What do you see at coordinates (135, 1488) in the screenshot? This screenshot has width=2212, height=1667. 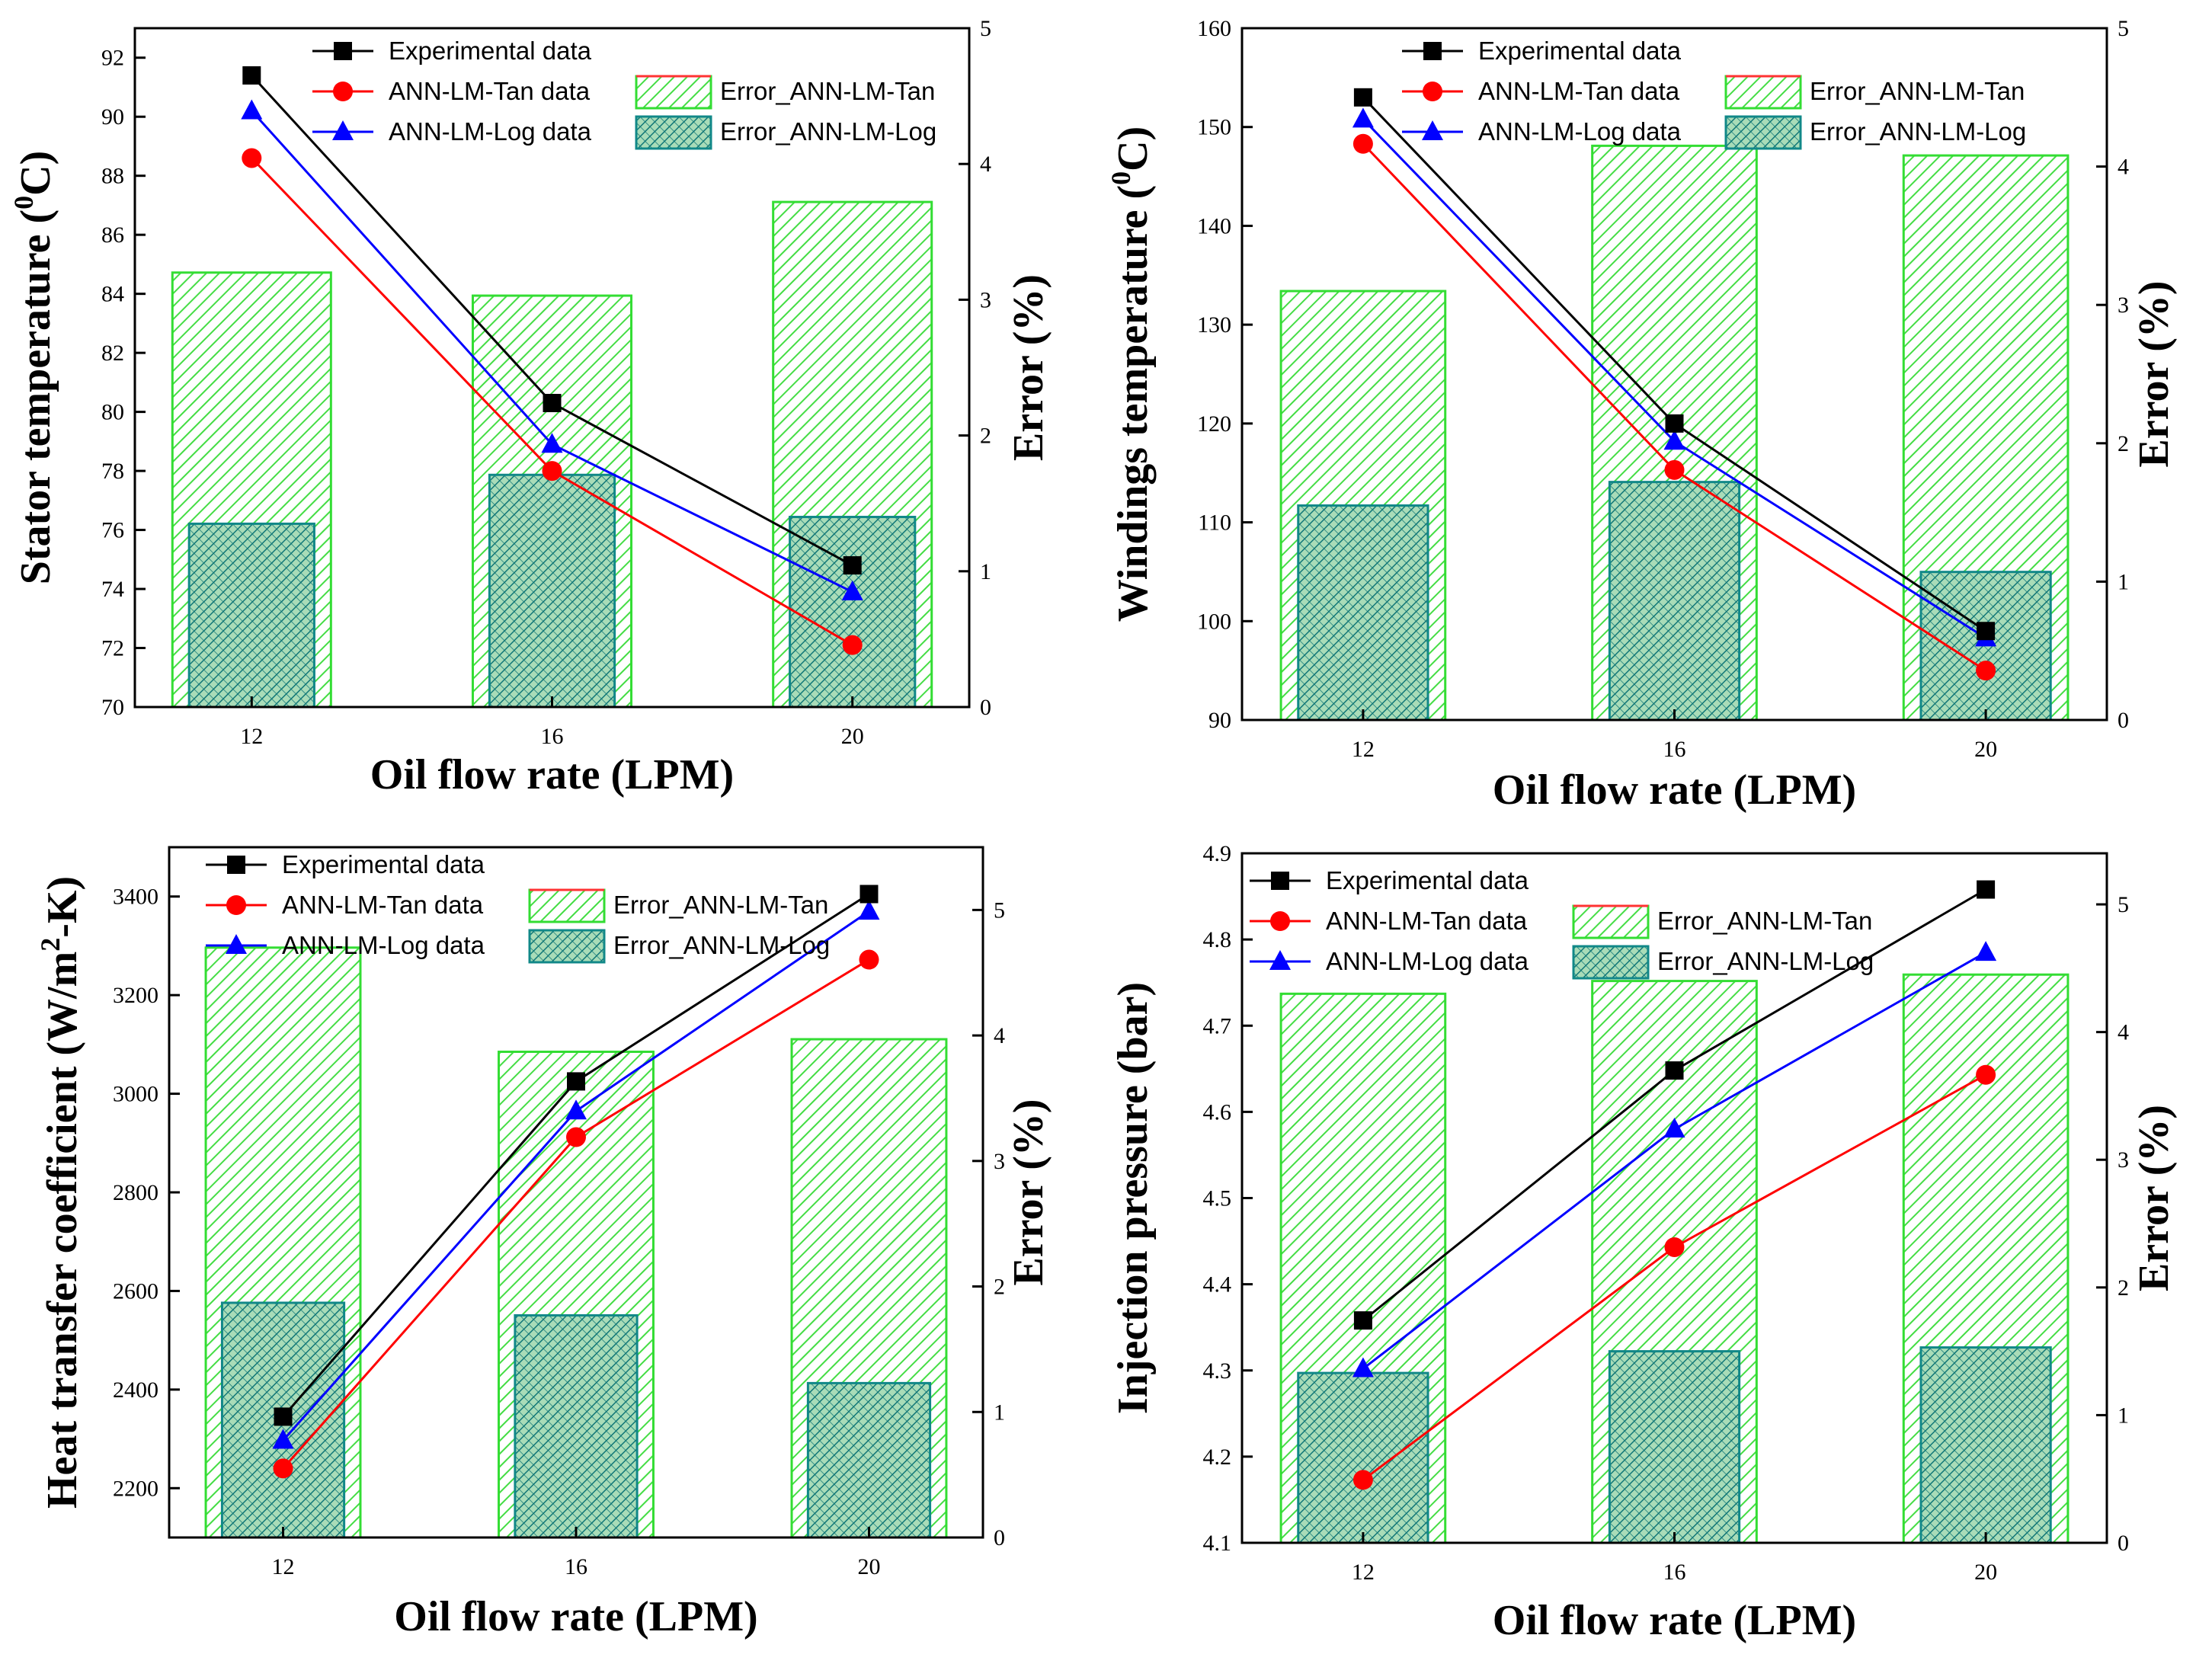 I see `y-tick-label: 2200` at bounding box center [135, 1488].